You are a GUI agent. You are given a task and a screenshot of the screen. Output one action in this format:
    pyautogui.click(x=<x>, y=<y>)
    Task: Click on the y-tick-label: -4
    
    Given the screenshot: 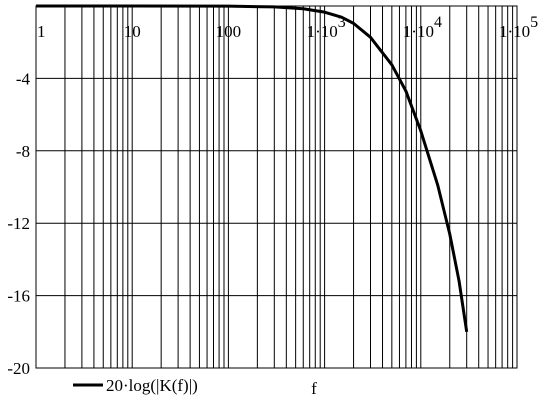 What is the action you would take?
    pyautogui.click(x=23, y=78)
    